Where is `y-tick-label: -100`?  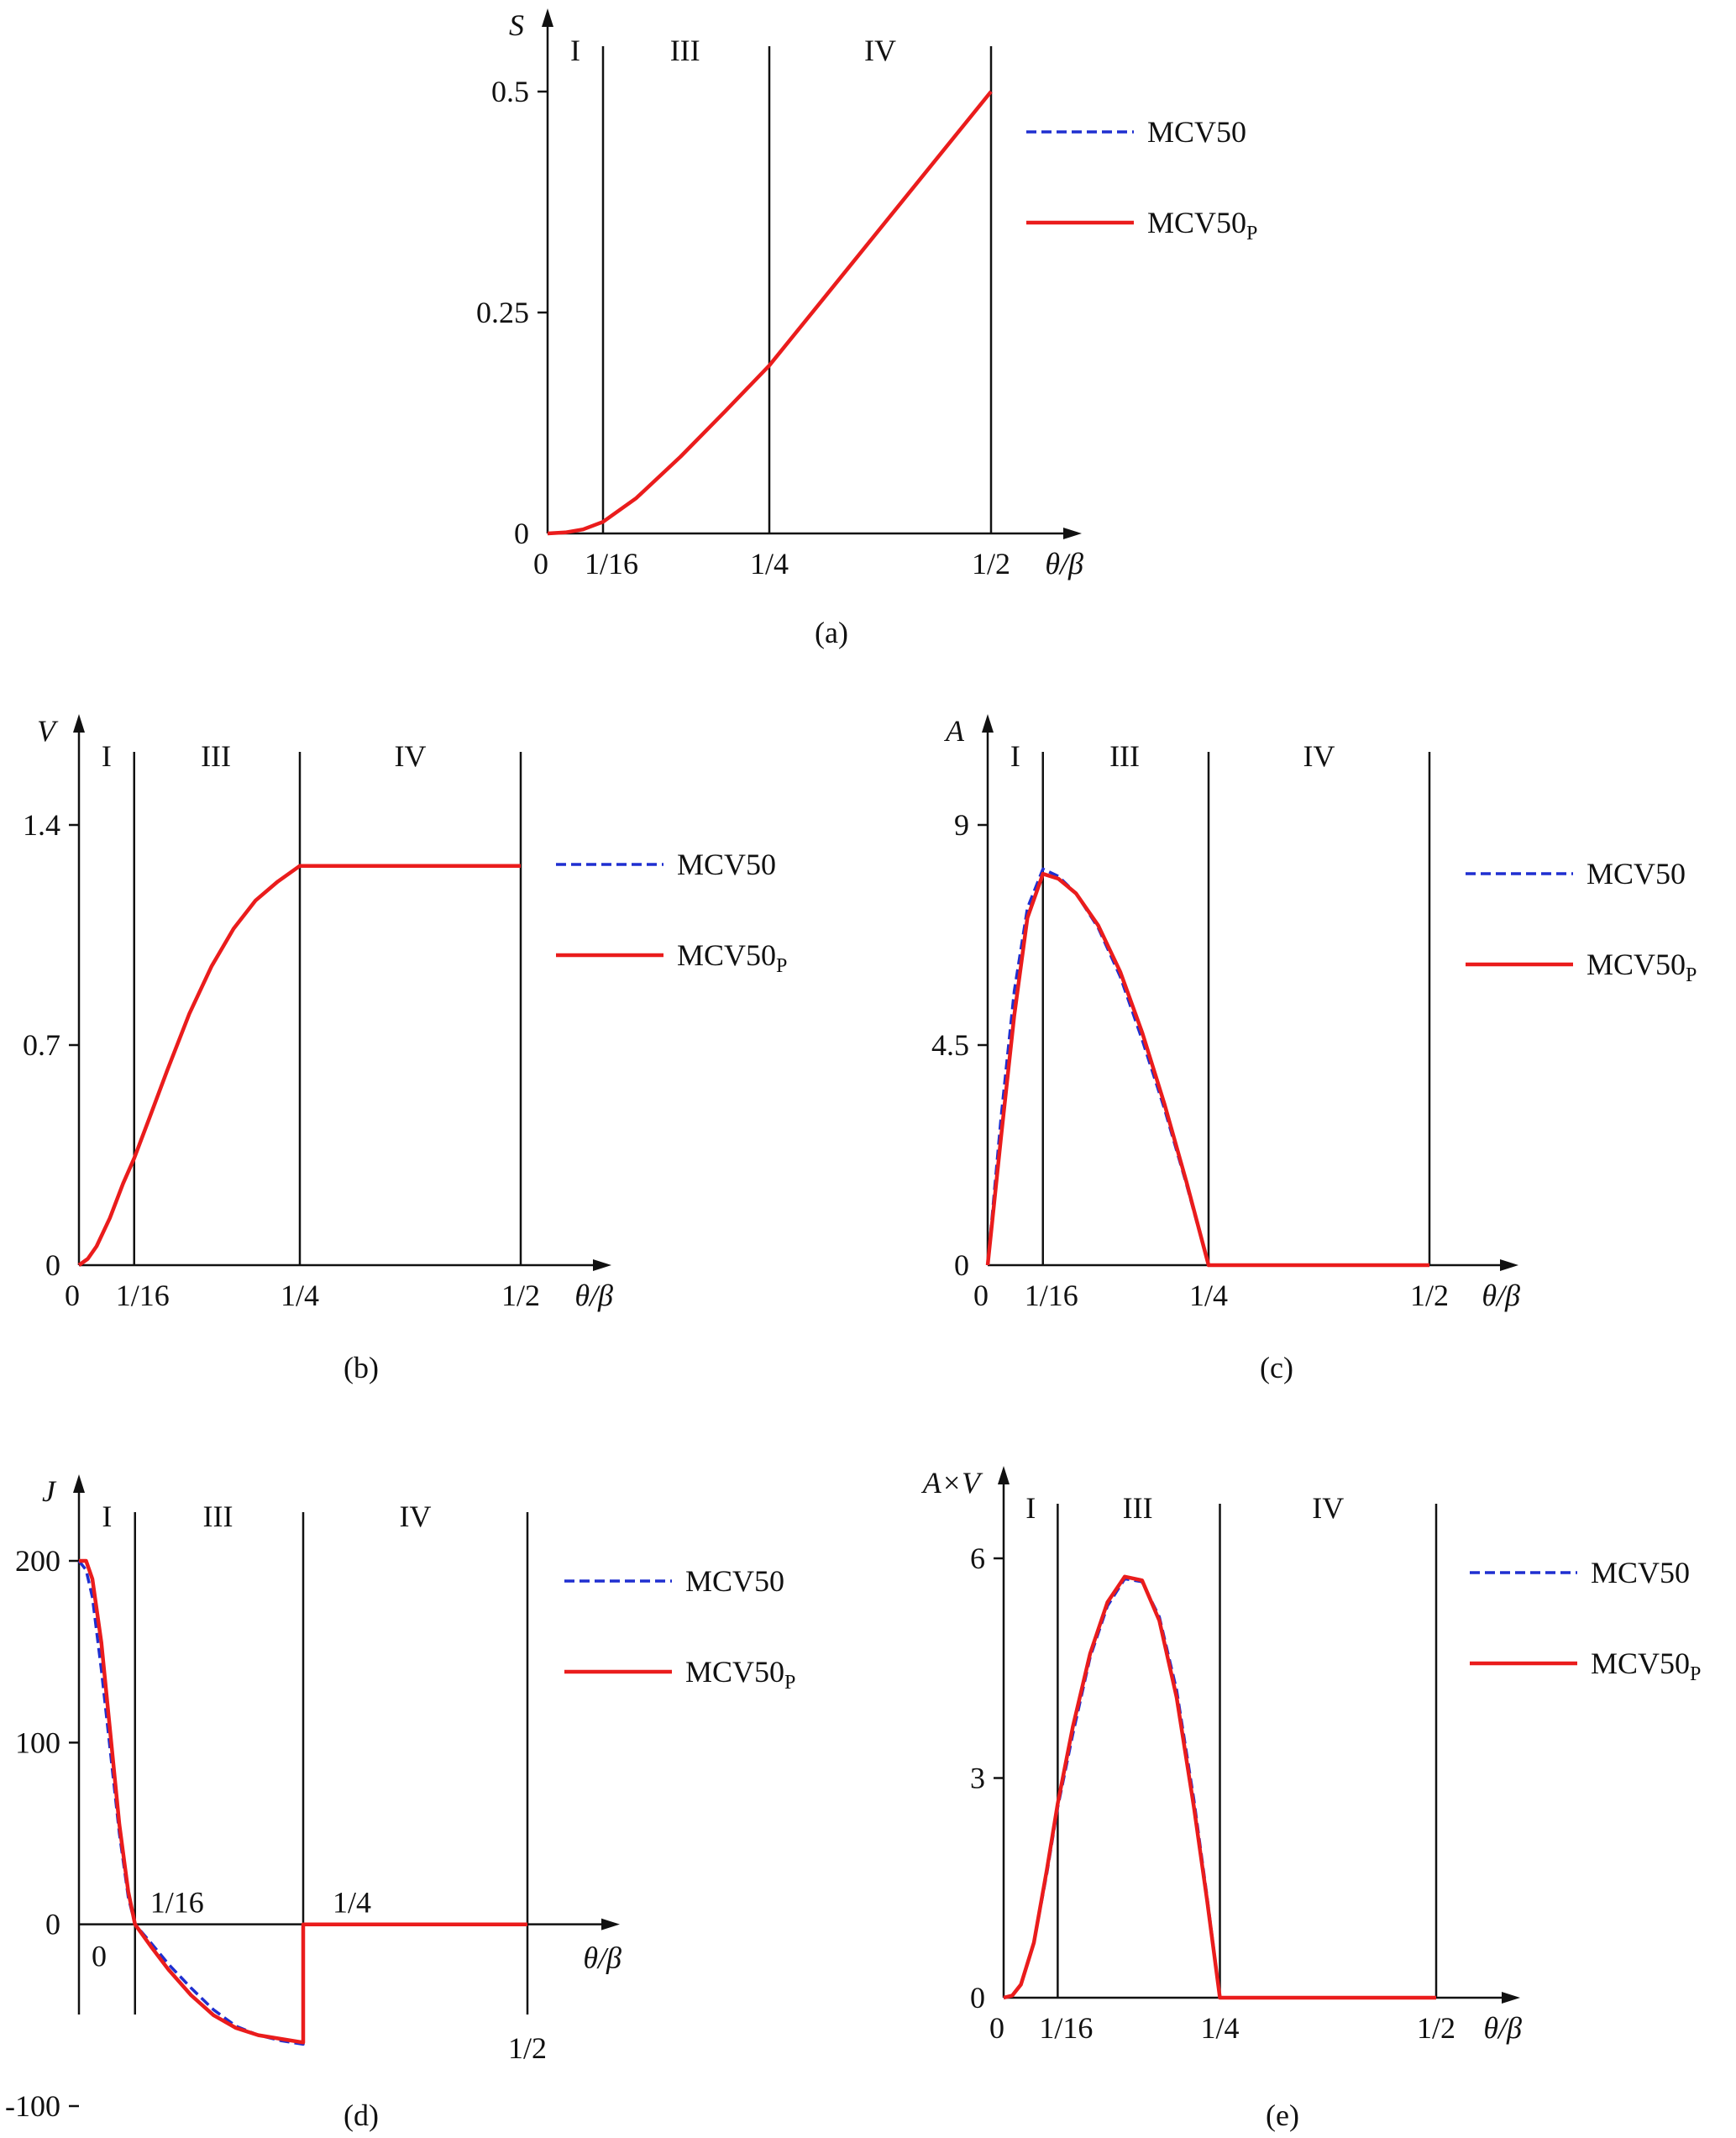
y-tick-label: -100 is located at coordinates (32, 2106).